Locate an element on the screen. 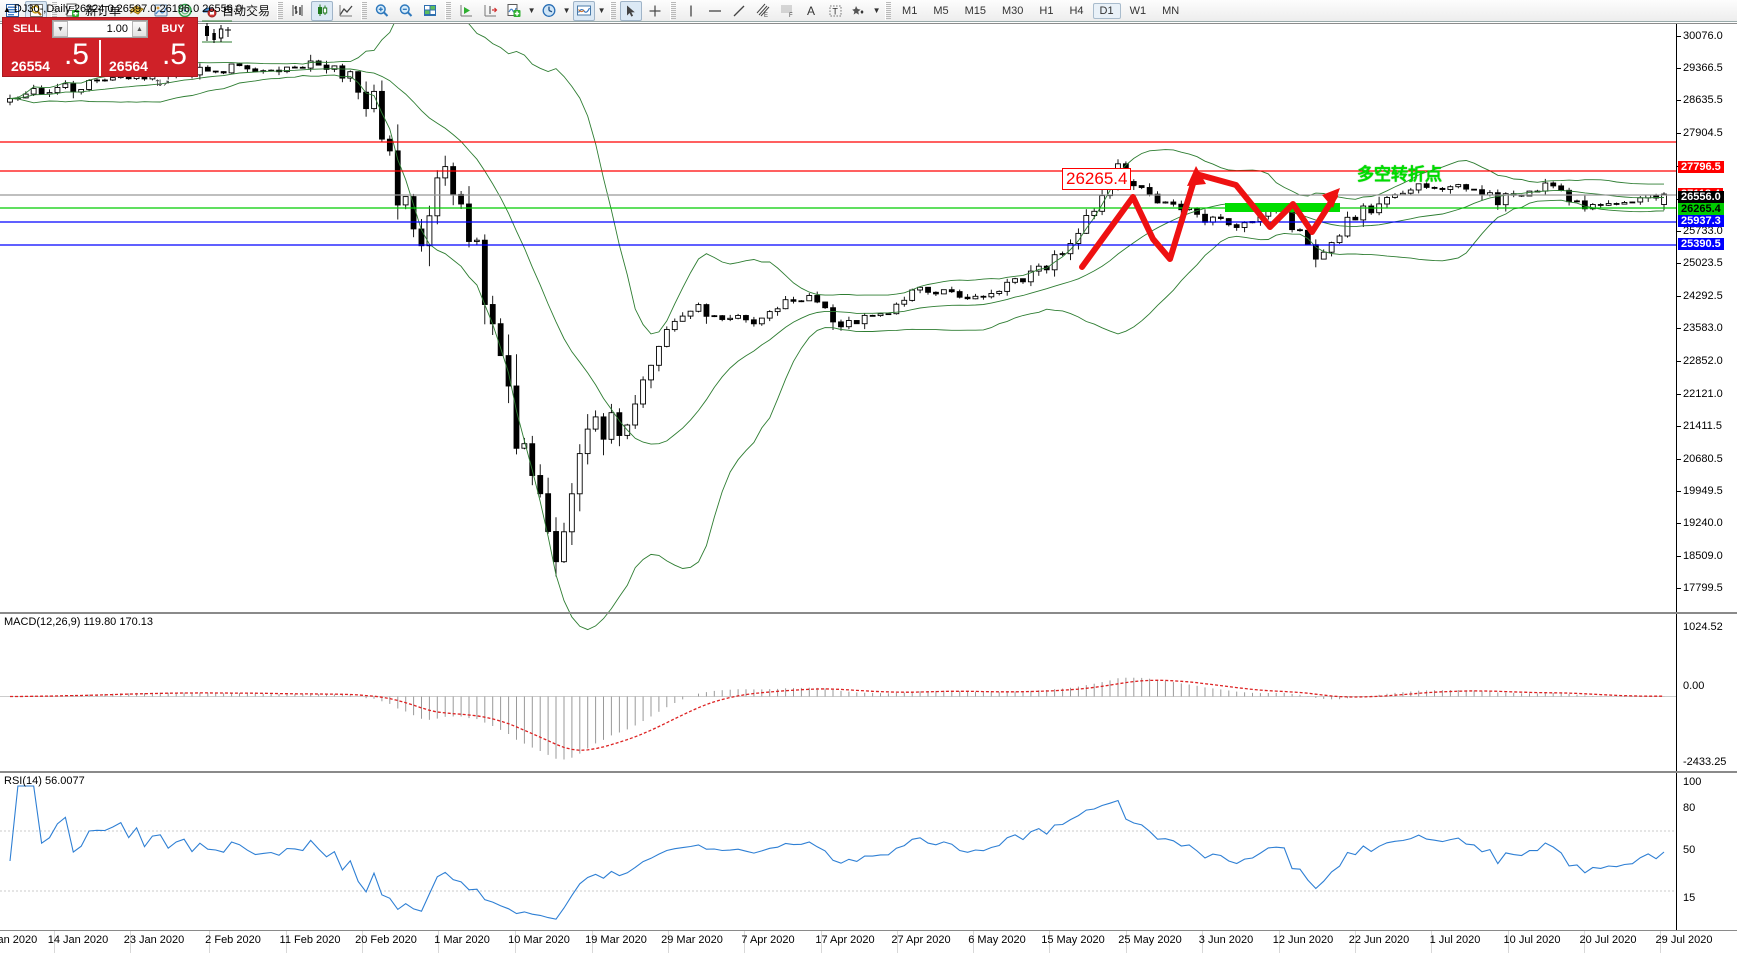  volume-stepper: ▼ 1.00 ▲ is located at coordinates (100, 29).